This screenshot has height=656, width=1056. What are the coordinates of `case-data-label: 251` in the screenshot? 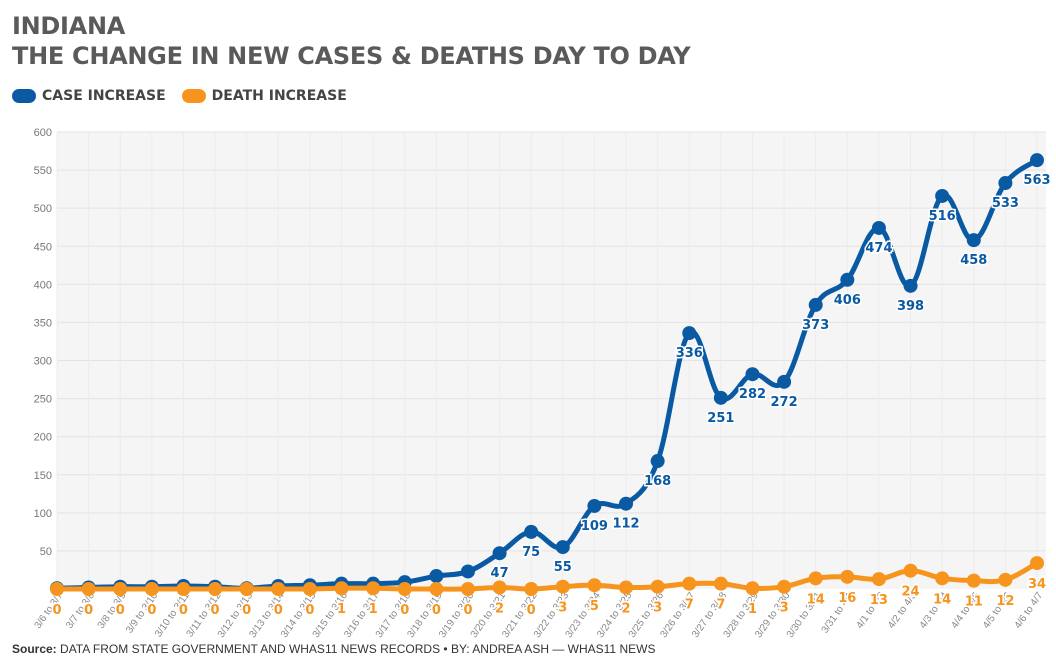 It's located at (720, 418).